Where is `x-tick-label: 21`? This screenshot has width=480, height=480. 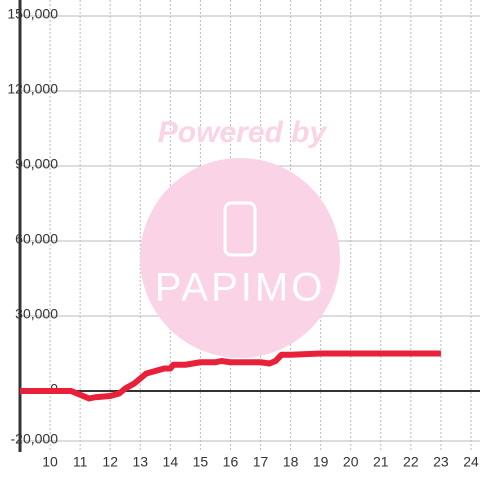
x-tick-label: 21 is located at coordinates (381, 462).